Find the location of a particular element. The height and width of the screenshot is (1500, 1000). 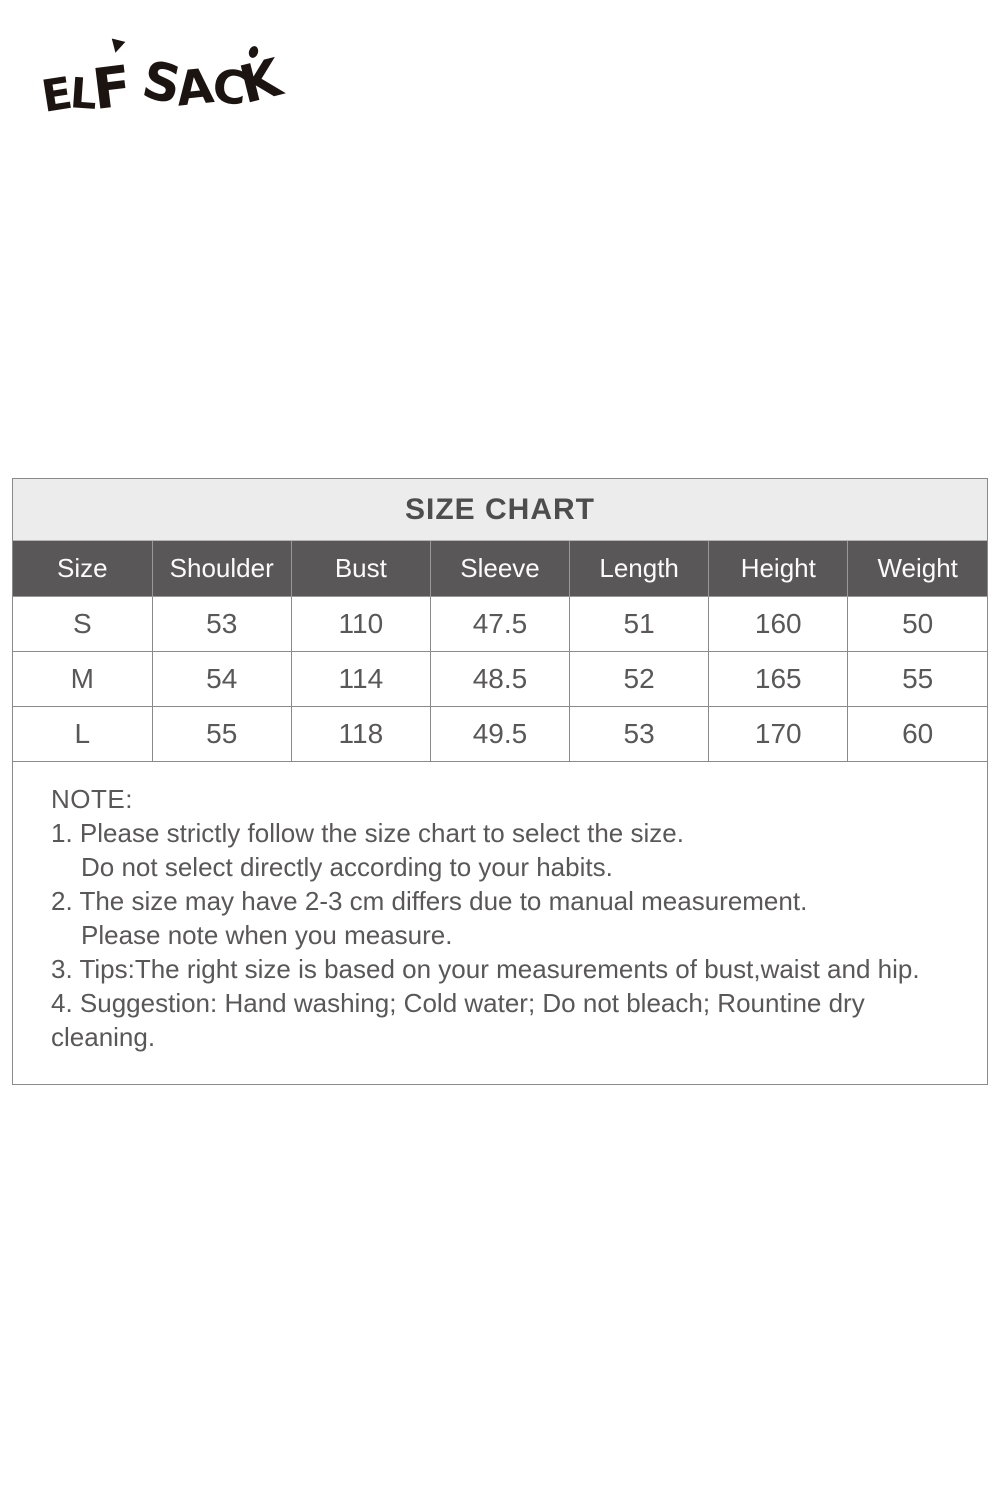

header-row: Size Shoulder Bust Sleeve Length Height Weight is located at coordinates (500, 569).